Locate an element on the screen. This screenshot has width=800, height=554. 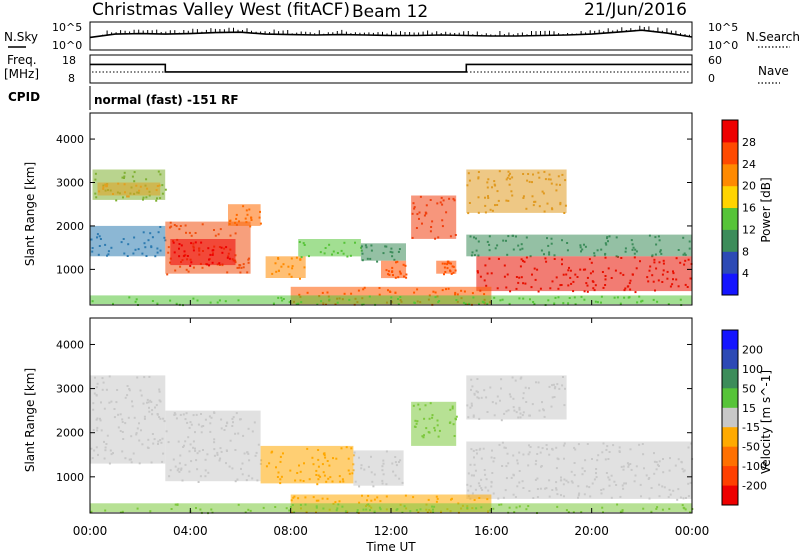
velocity-colorbar-tick: 15 is located at coordinates (749, 408).